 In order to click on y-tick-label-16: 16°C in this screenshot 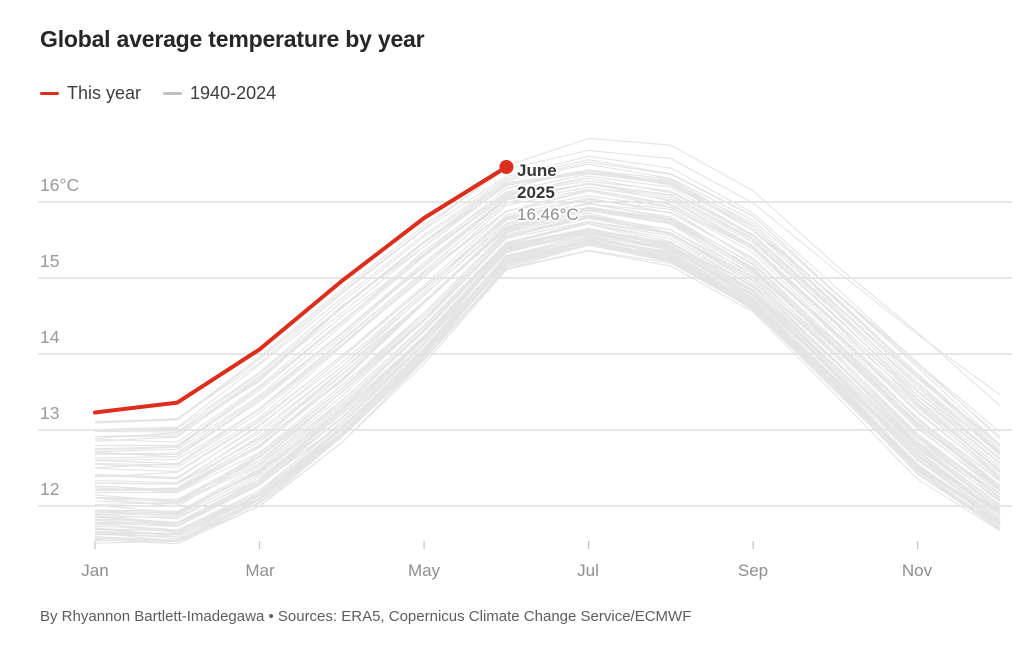, I will do `click(60, 185)`.